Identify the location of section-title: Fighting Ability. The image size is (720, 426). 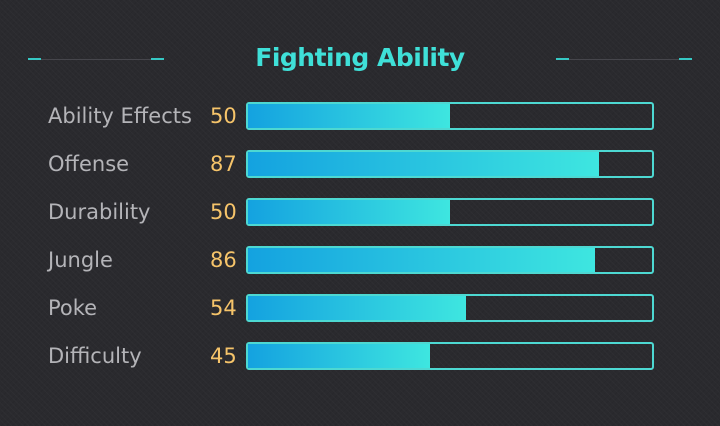
(360, 57).